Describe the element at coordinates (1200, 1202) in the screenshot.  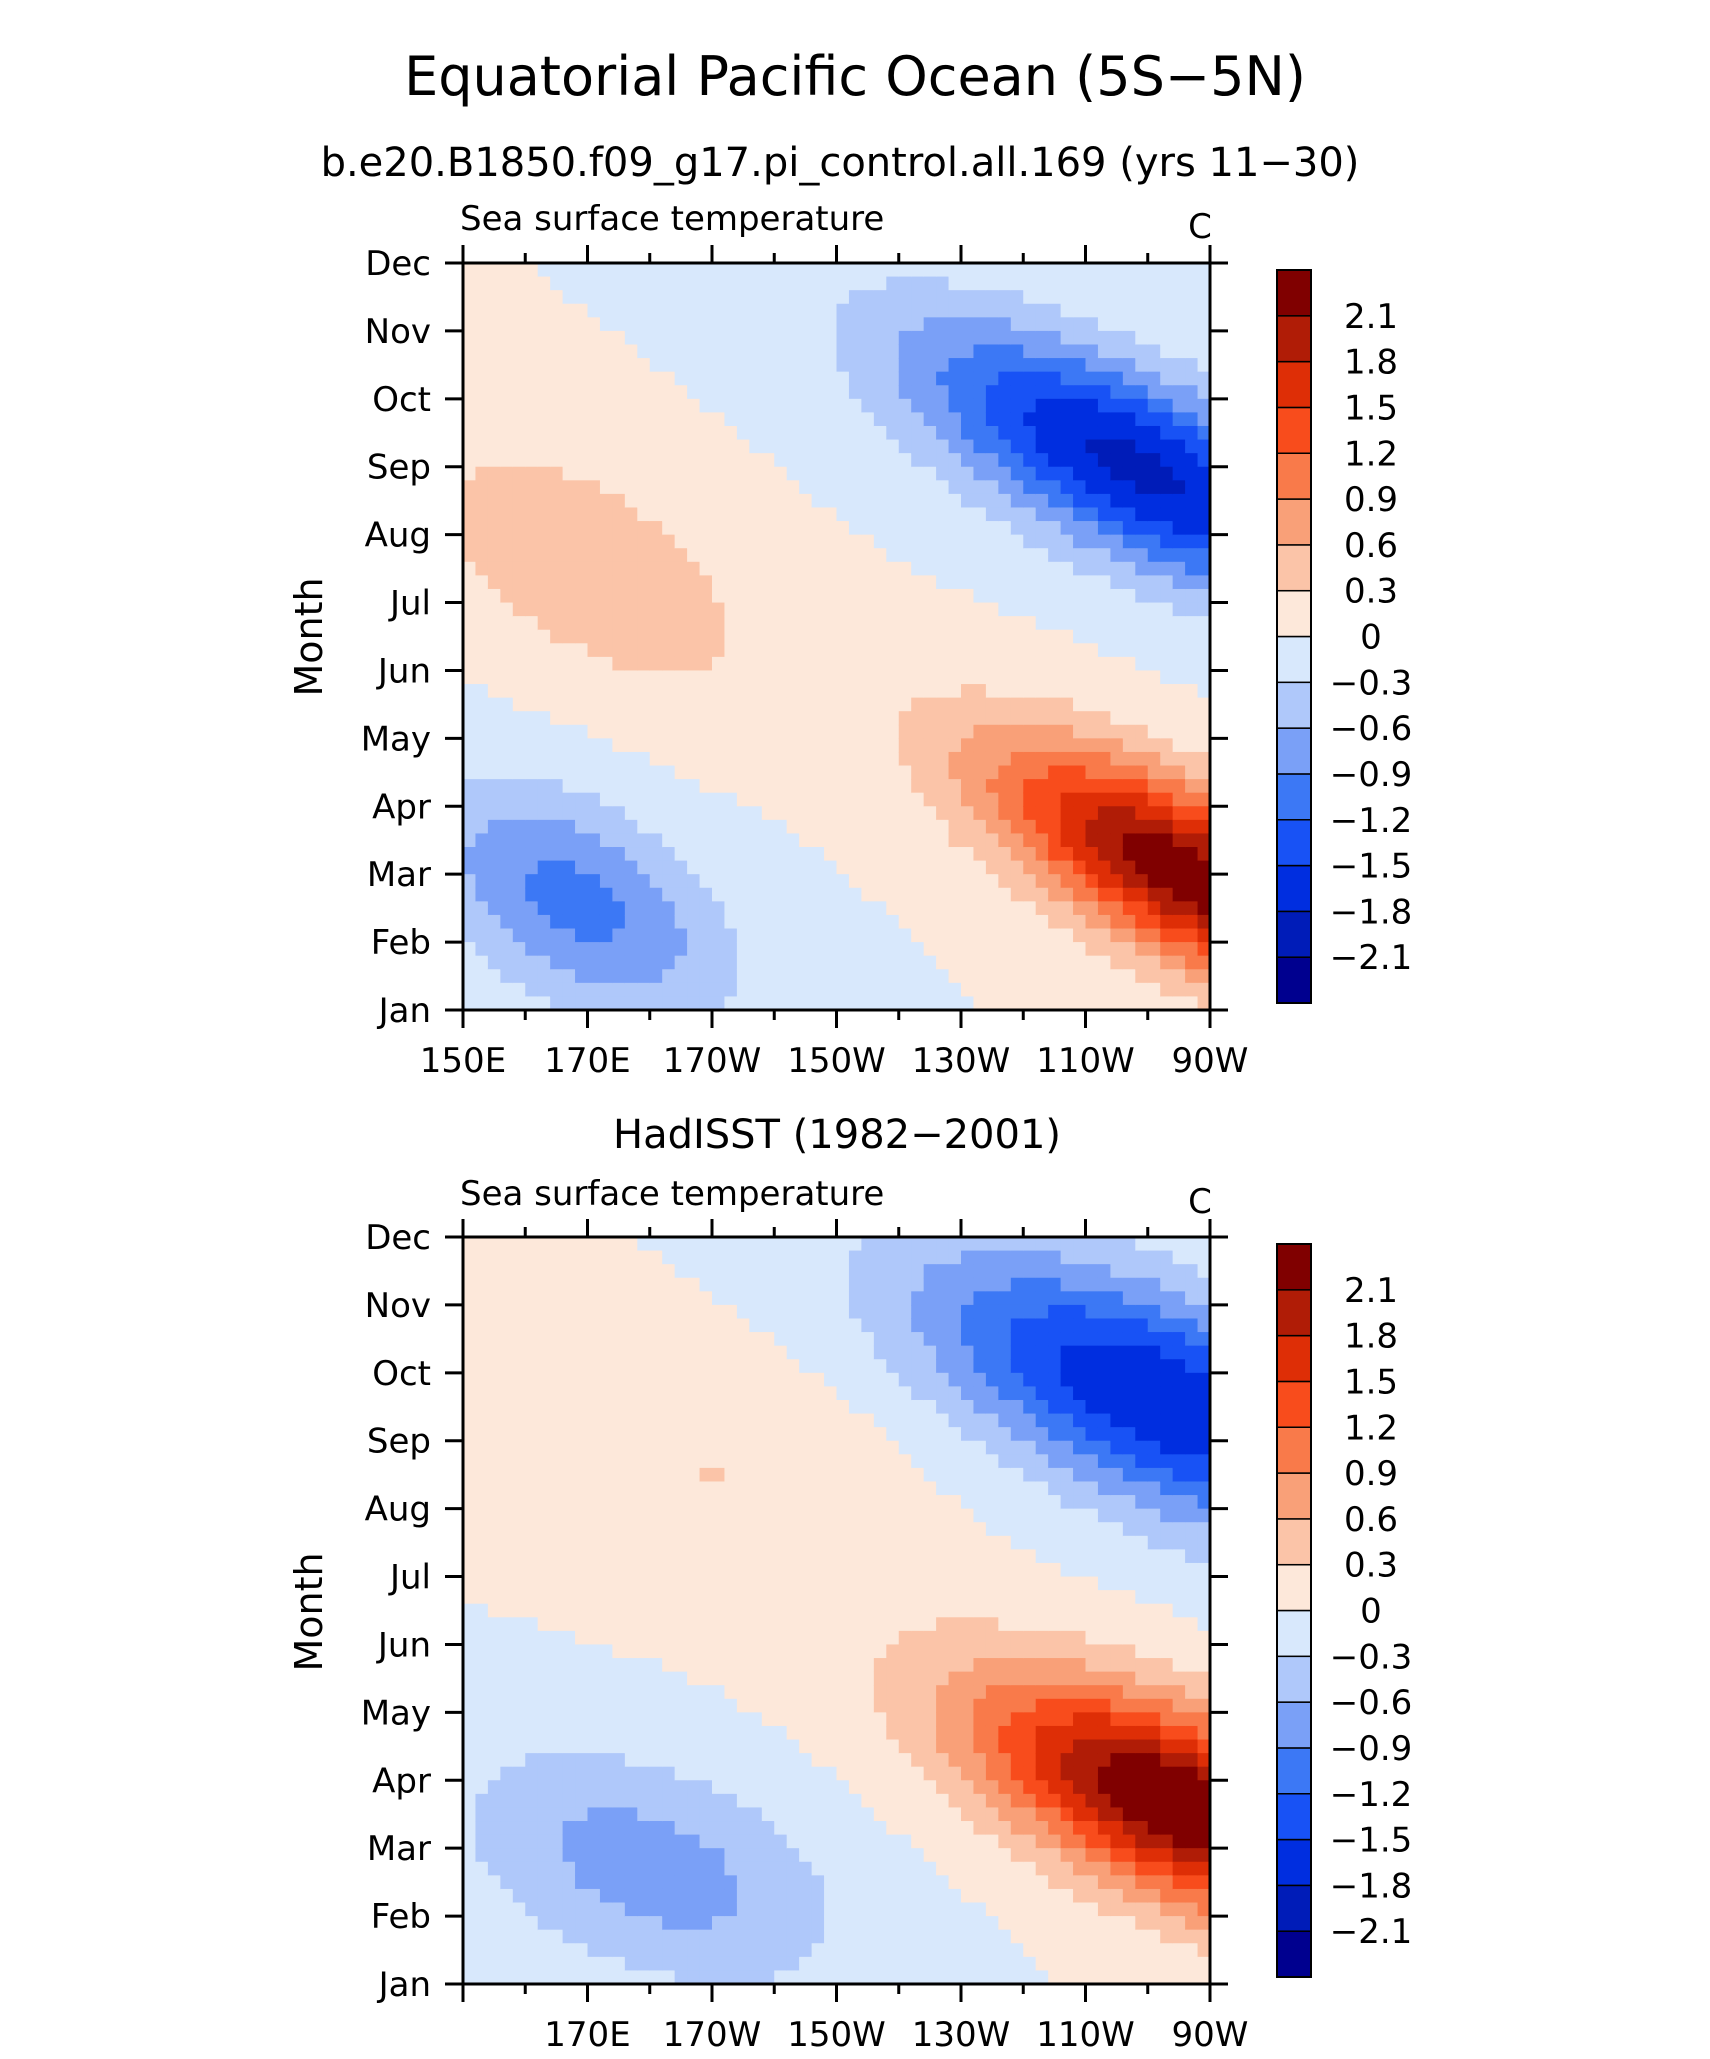
I see `panel-obs-units: C` at that location.